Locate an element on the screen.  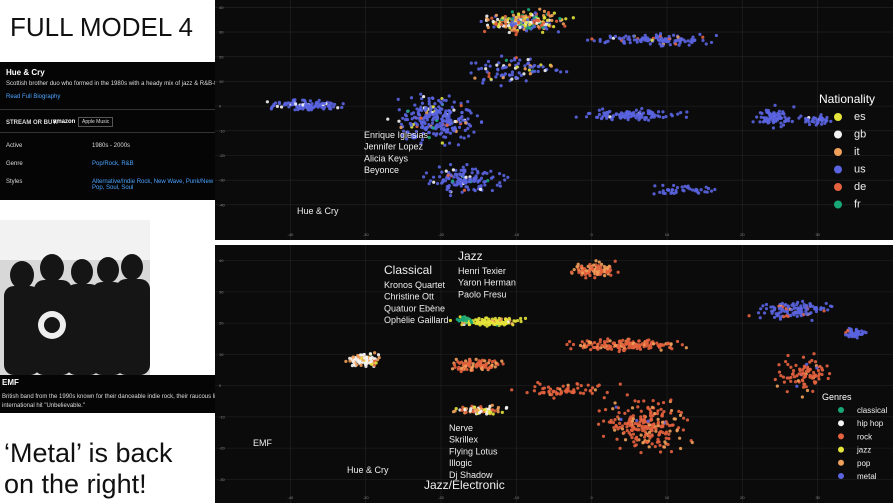
fact-label: Genre is located at coordinates (14, 164).